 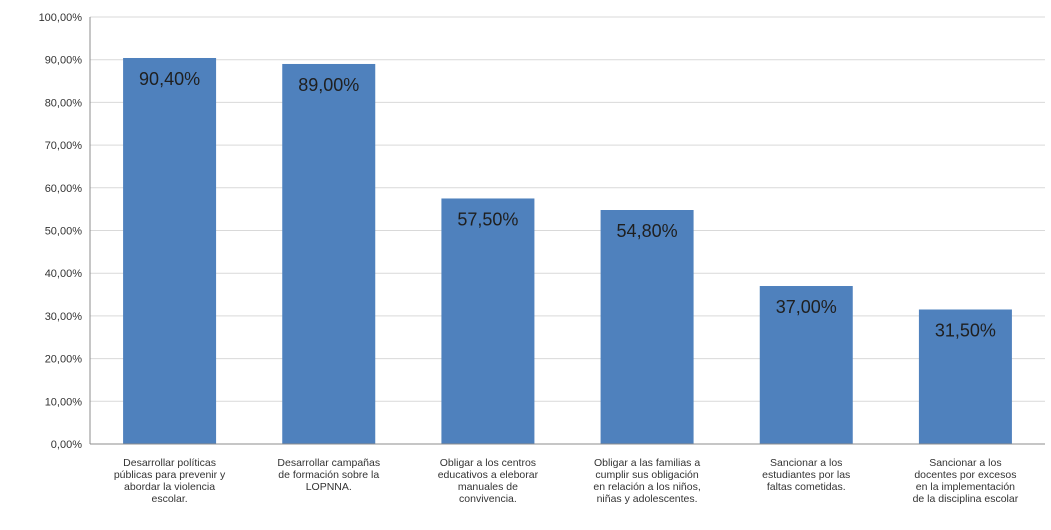 What do you see at coordinates (64, 360) in the screenshot?
I see `y-tick-label: 20,00%` at bounding box center [64, 360].